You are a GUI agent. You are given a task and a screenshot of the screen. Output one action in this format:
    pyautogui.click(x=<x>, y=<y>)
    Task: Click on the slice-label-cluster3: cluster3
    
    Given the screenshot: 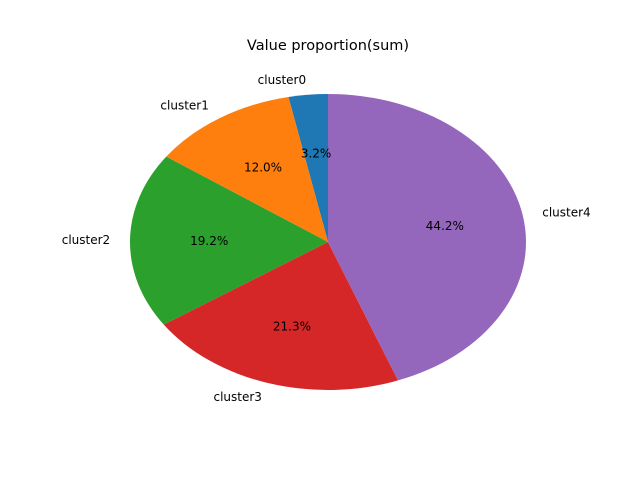 What is the action you would take?
    pyautogui.click(x=237, y=397)
    